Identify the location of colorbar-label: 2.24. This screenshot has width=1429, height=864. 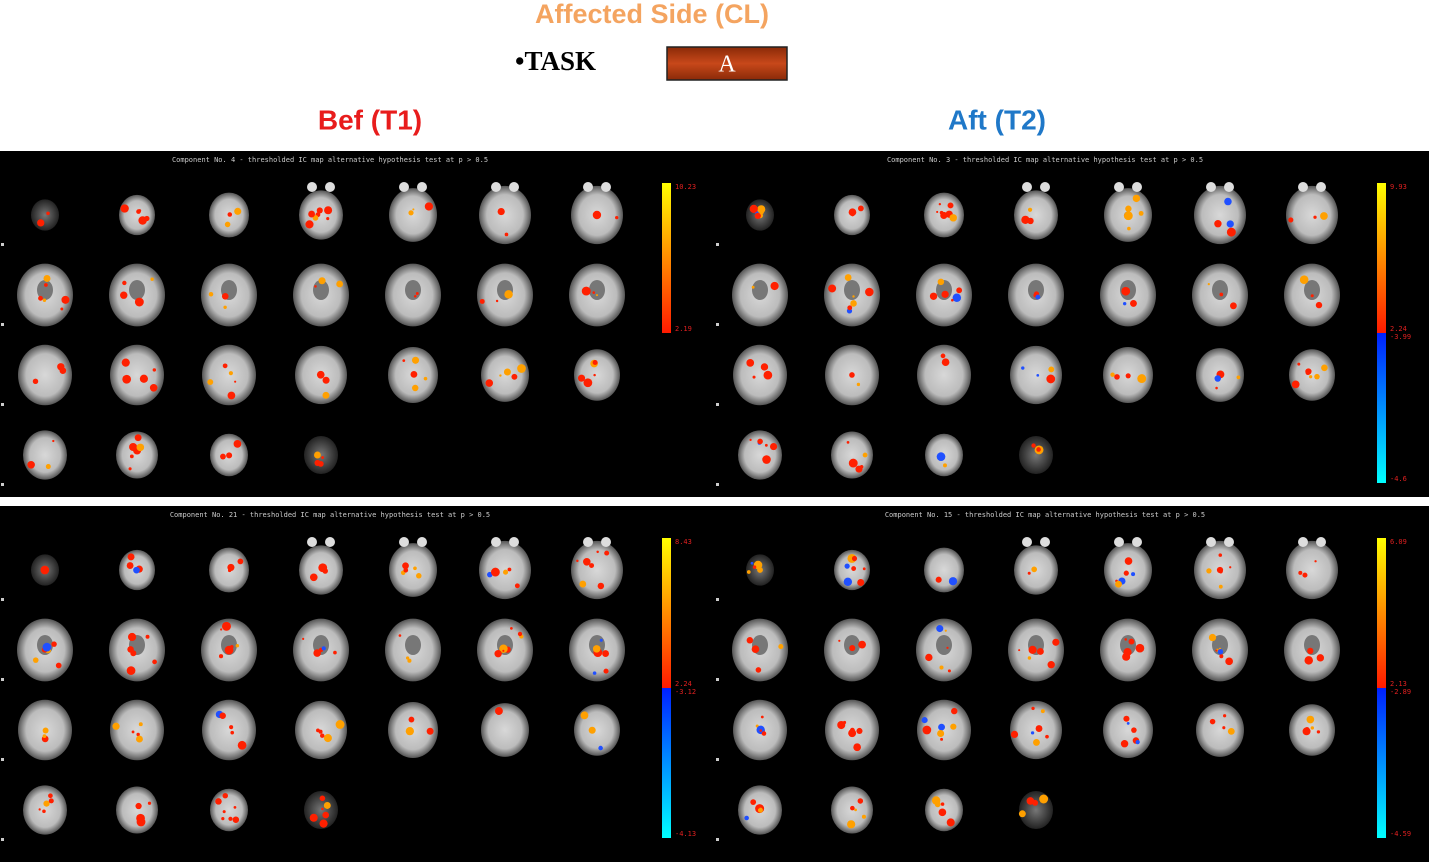
(1398, 329).